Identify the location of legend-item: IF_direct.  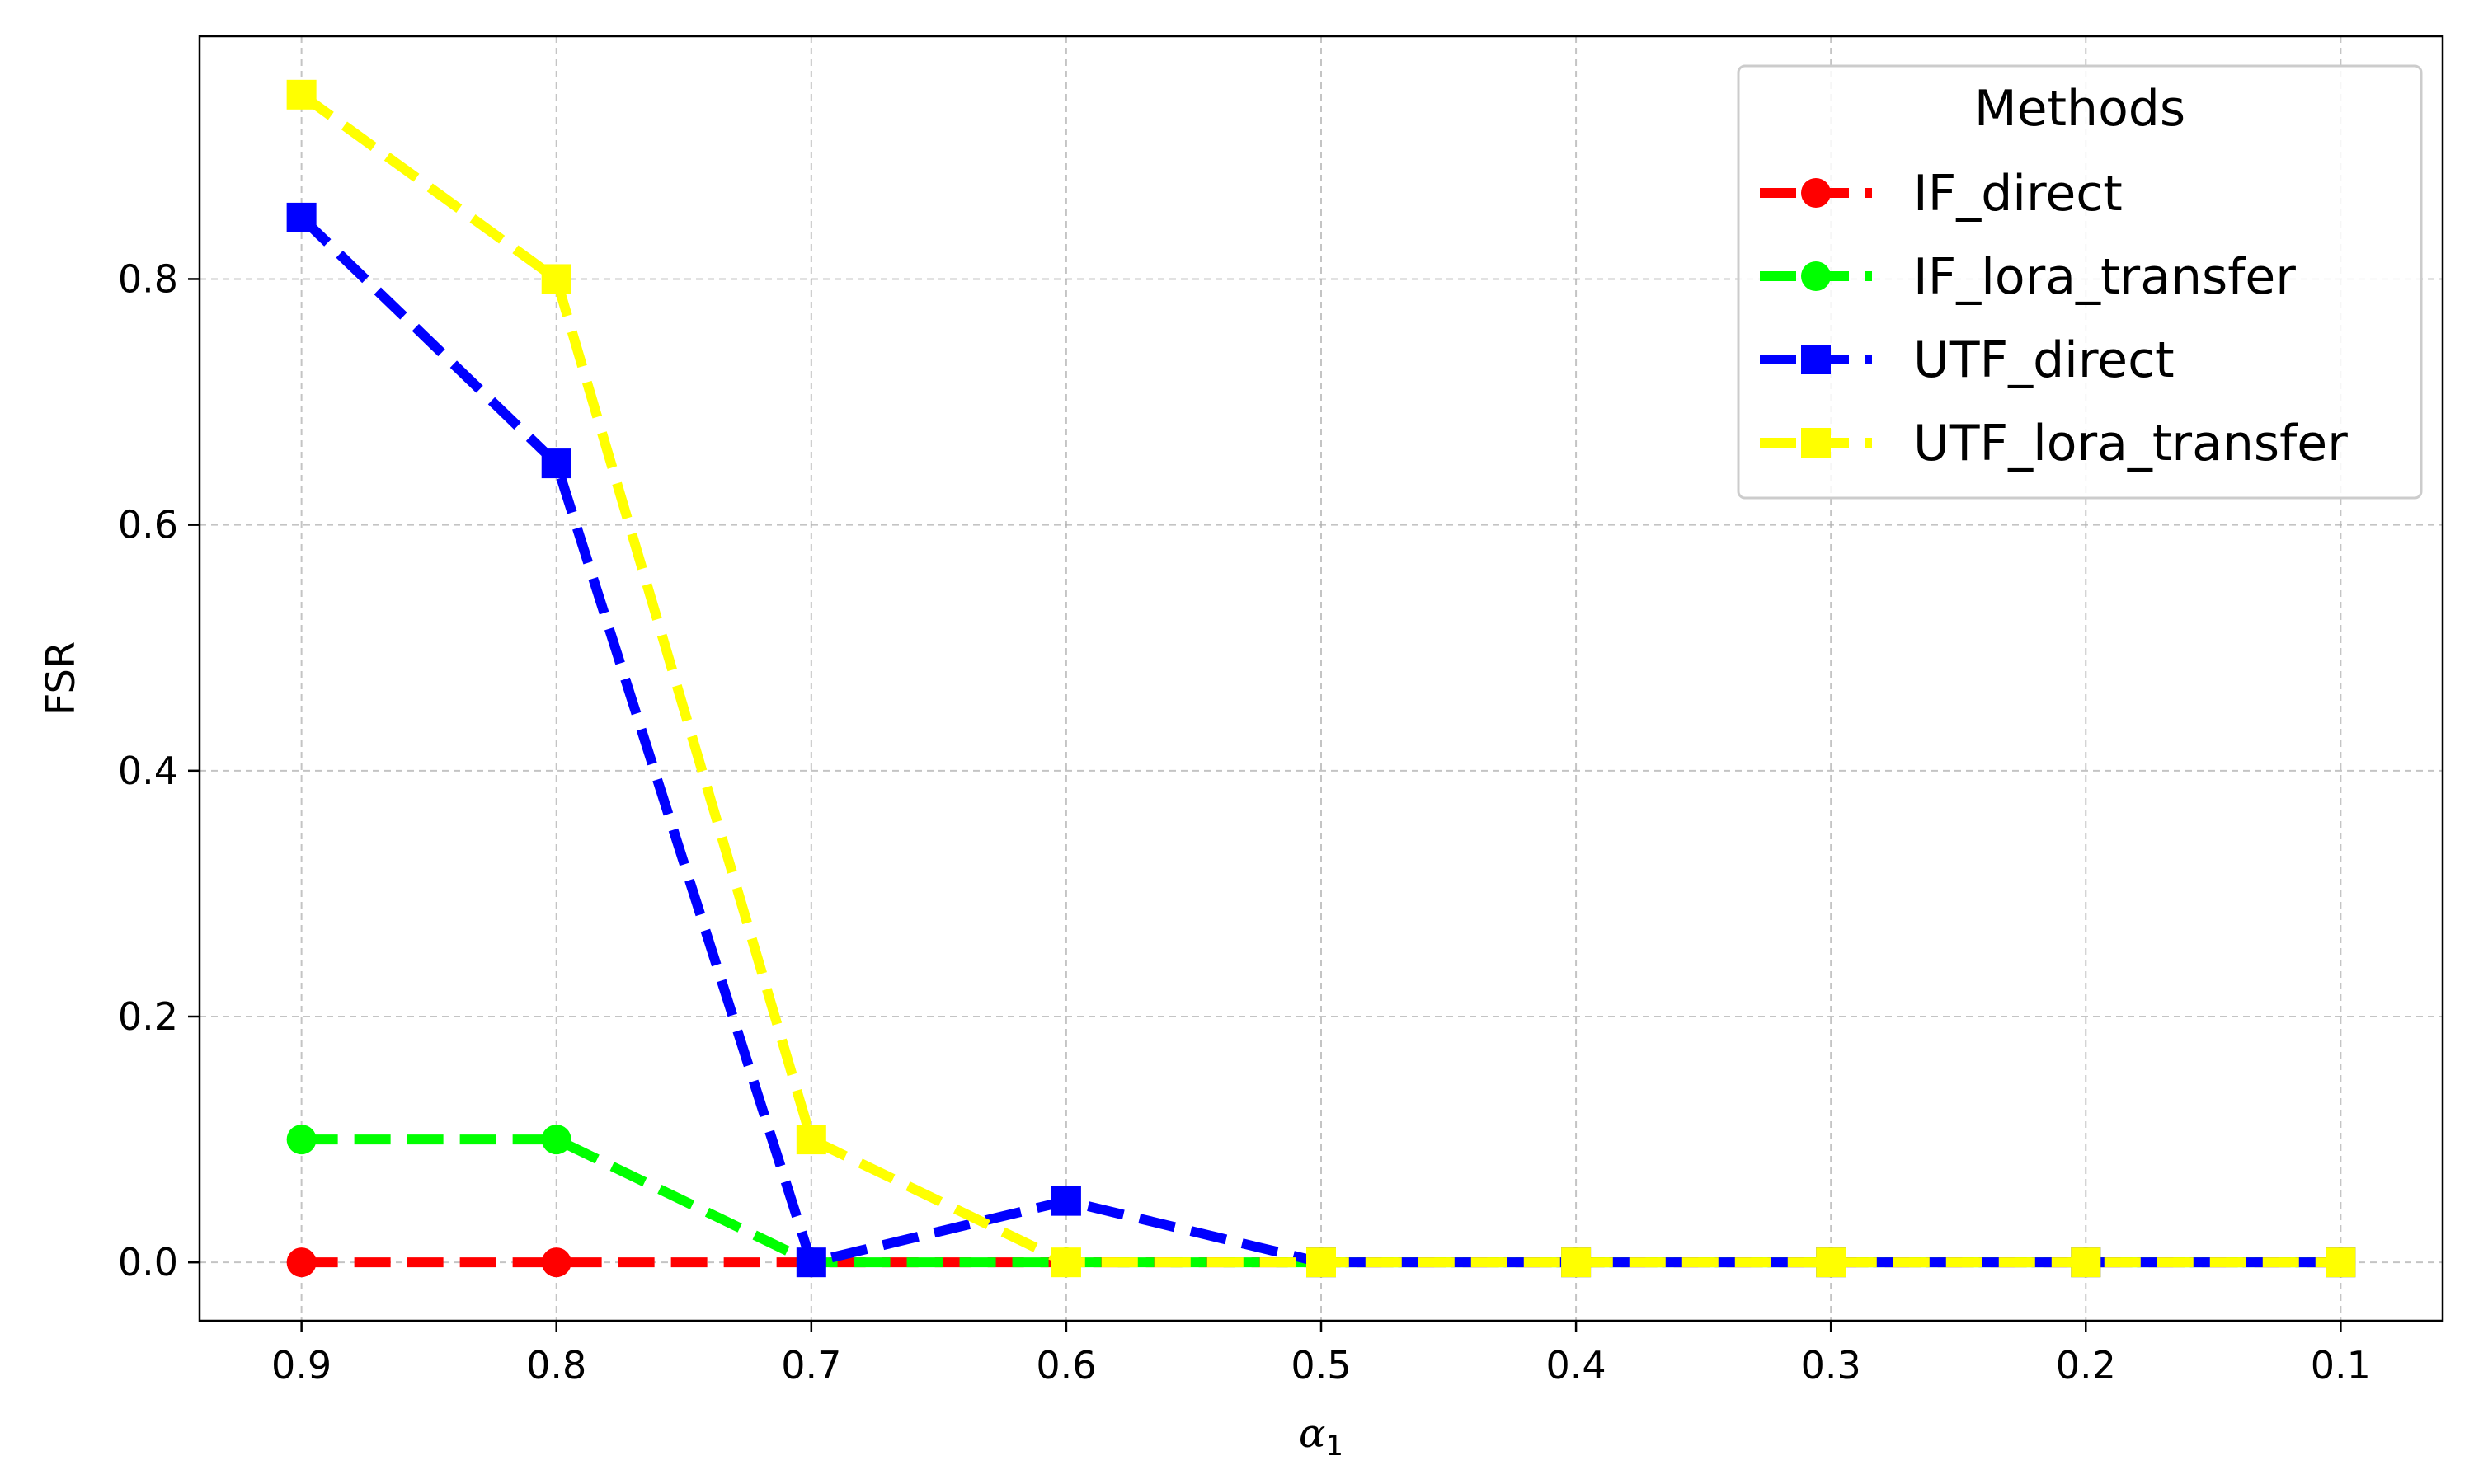
(1941, 194).